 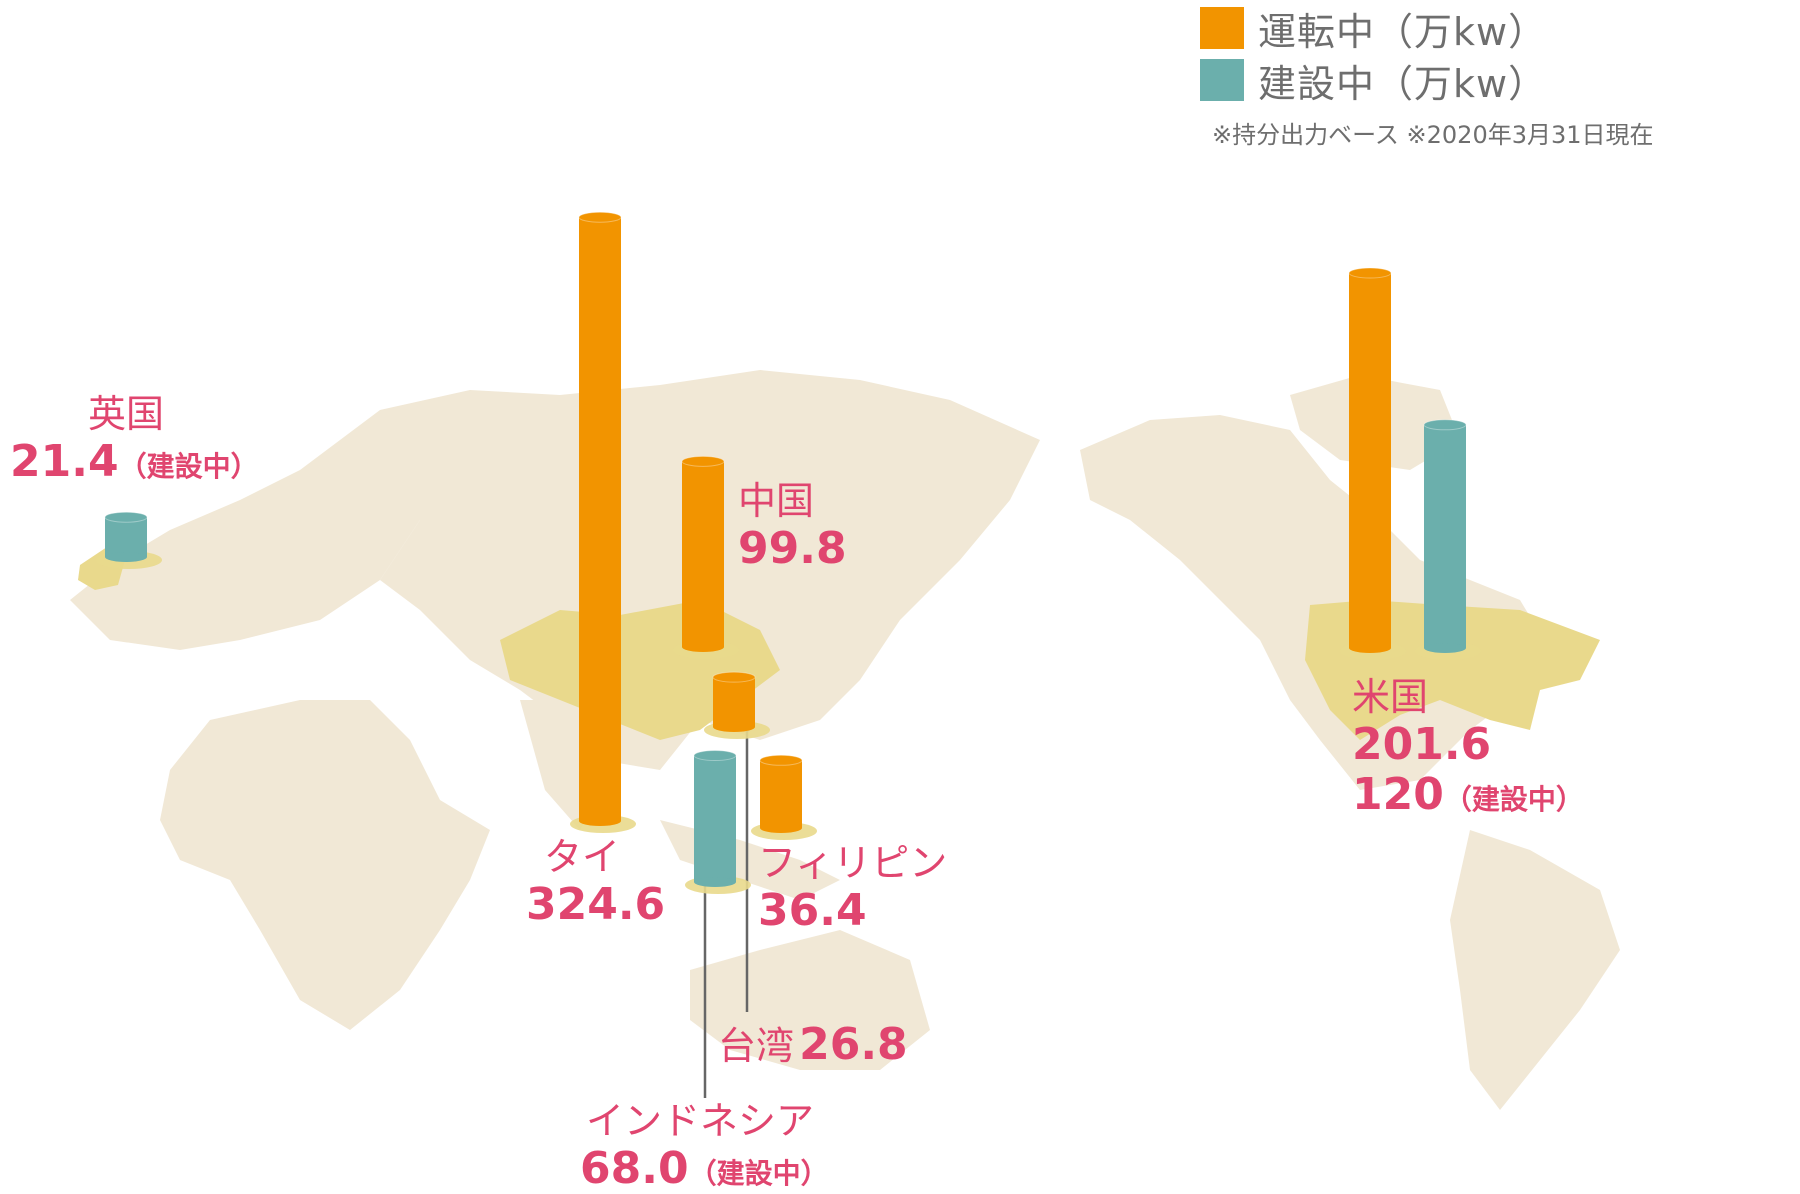 What do you see at coordinates (188, 466) in the screenshot?
I see `label-uk-sub: （建設中）` at bounding box center [188, 466].